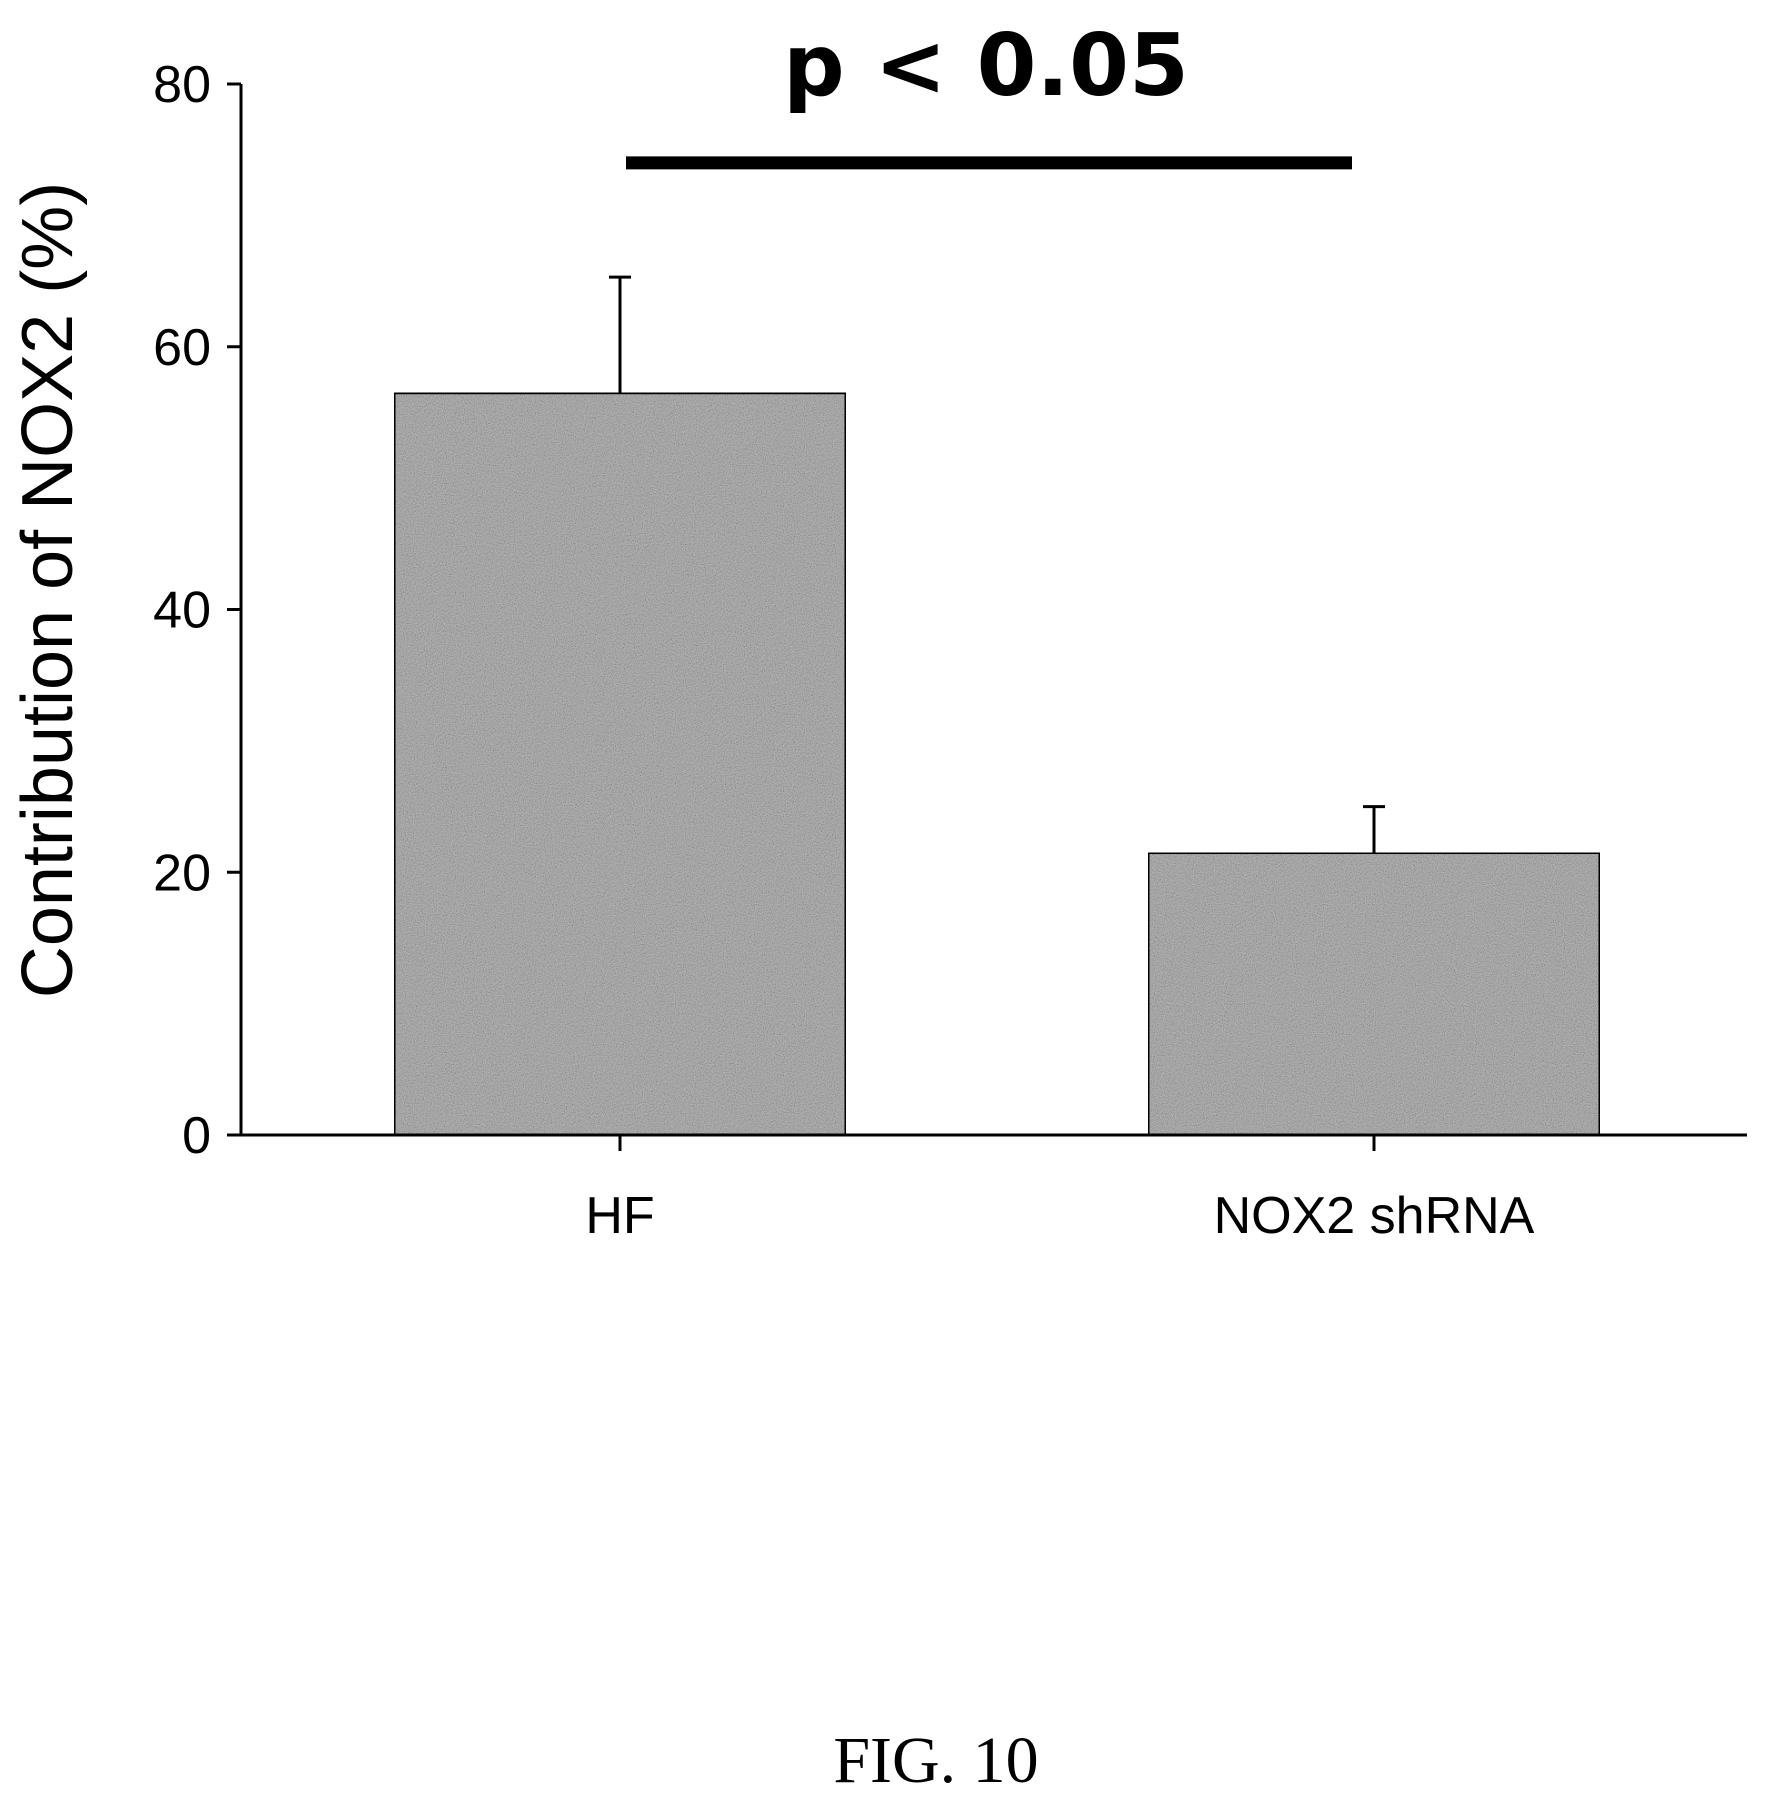 The height and width of the screenshot is (1819, 1766). Describe the element at coordinates (619, 1216) in the screenshot. I see `x-category-label: HF` at that location.